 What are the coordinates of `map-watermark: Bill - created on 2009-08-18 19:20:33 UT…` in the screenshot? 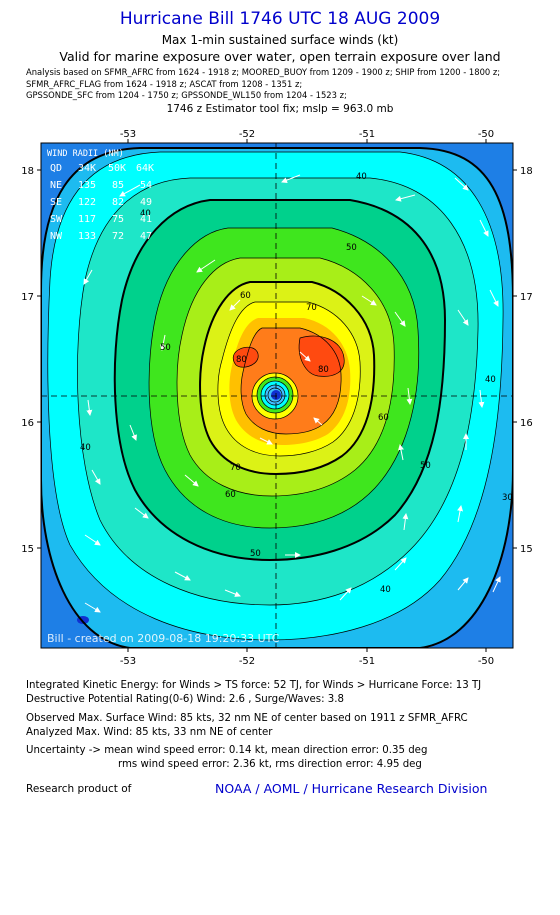 It's located at (163, 638).